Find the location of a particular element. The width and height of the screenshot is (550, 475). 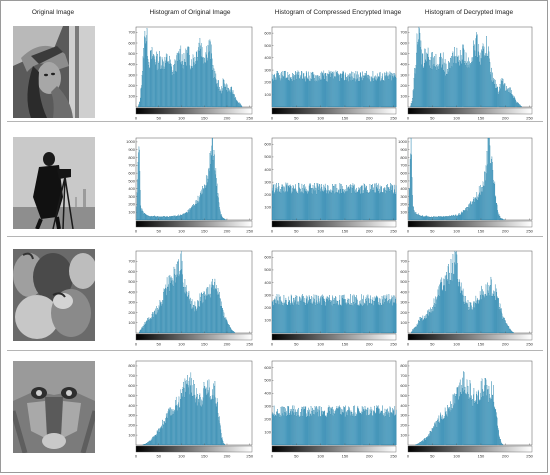

histogram-decrypted-peppers: 100 200 300 400 500 600 700 50 100 150 200 250 0 is located at coordinates (466, 298).